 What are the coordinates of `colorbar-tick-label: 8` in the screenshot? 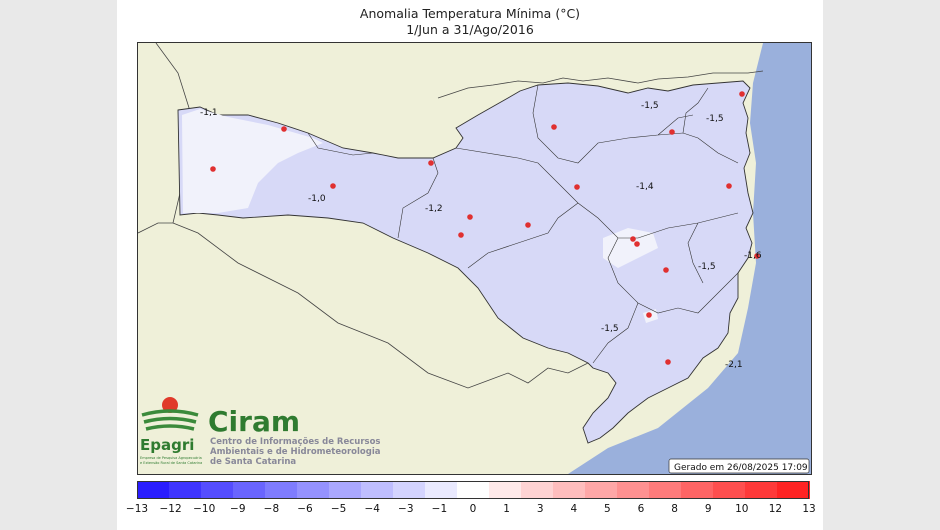 It's located at (674, 509).